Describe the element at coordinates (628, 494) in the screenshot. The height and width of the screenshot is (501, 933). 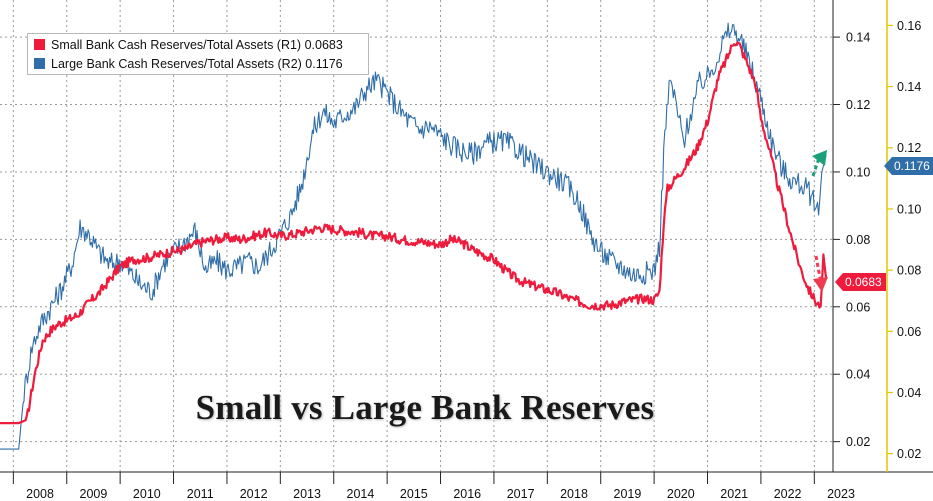
I see `x-tick-label: 2019` at that location.